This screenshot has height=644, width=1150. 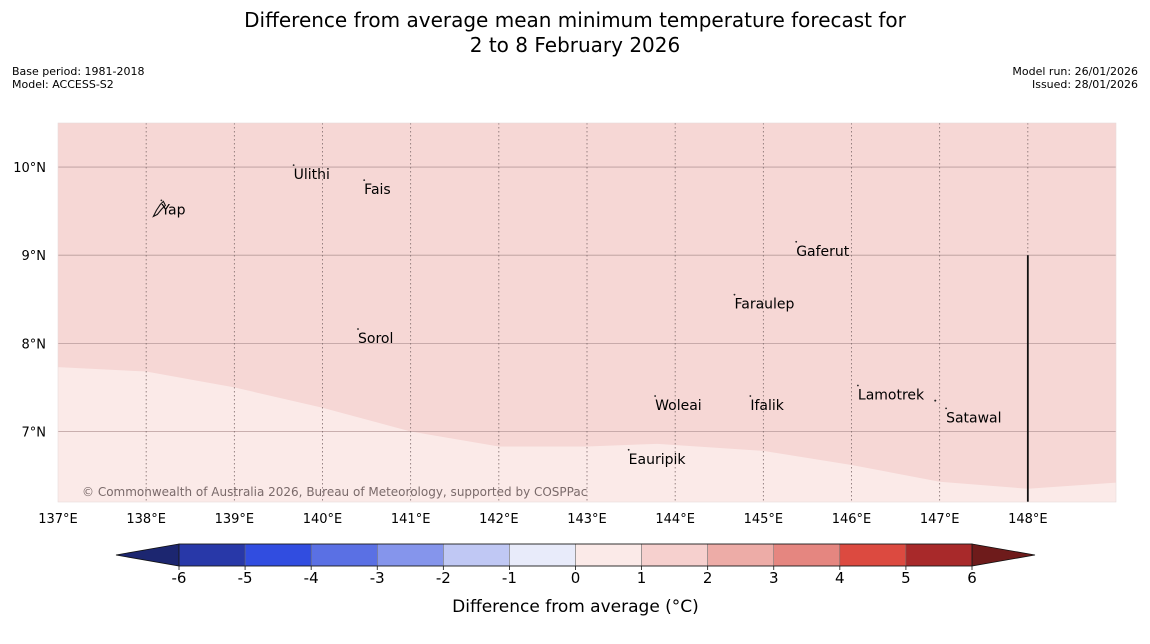 What do you see at coordinates (245, 578) in the screenshot?
I see `colorbar-tick-label: -5` at bounding box center [245, 578].